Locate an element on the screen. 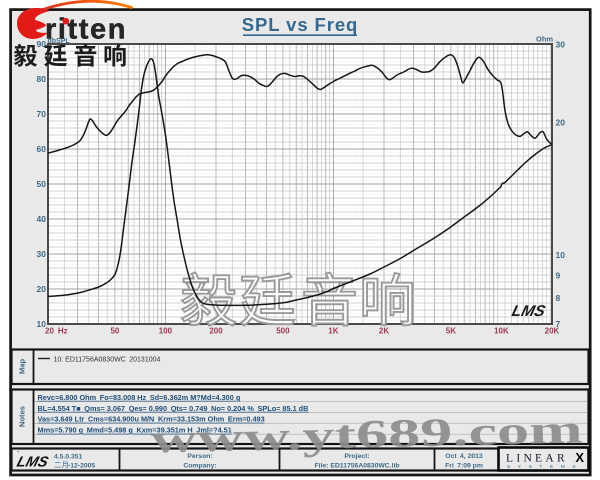  svg-text: Company: is located at coordinates (199, 466).